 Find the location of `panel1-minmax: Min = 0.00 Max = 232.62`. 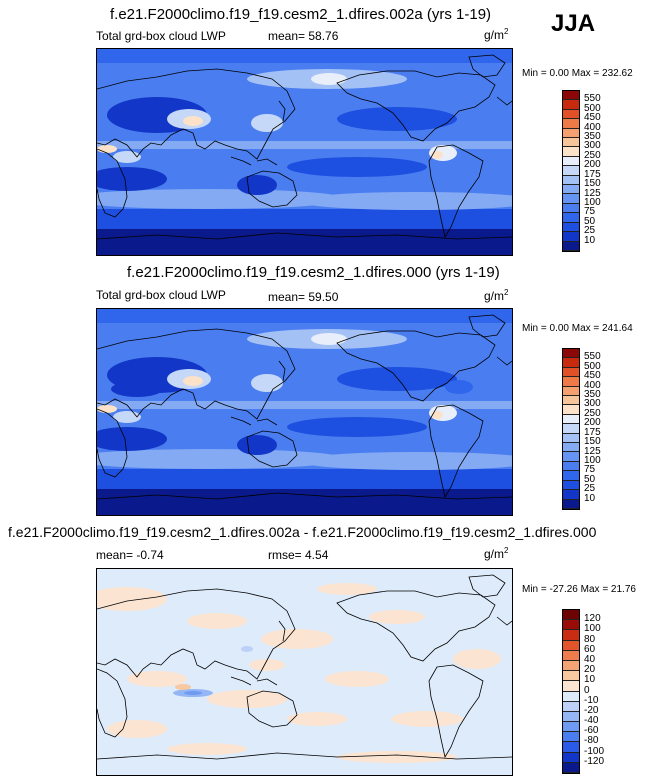

panel1-minmax: Min = 0.00 Max = 232.62 is located at coordinates (577, 73).